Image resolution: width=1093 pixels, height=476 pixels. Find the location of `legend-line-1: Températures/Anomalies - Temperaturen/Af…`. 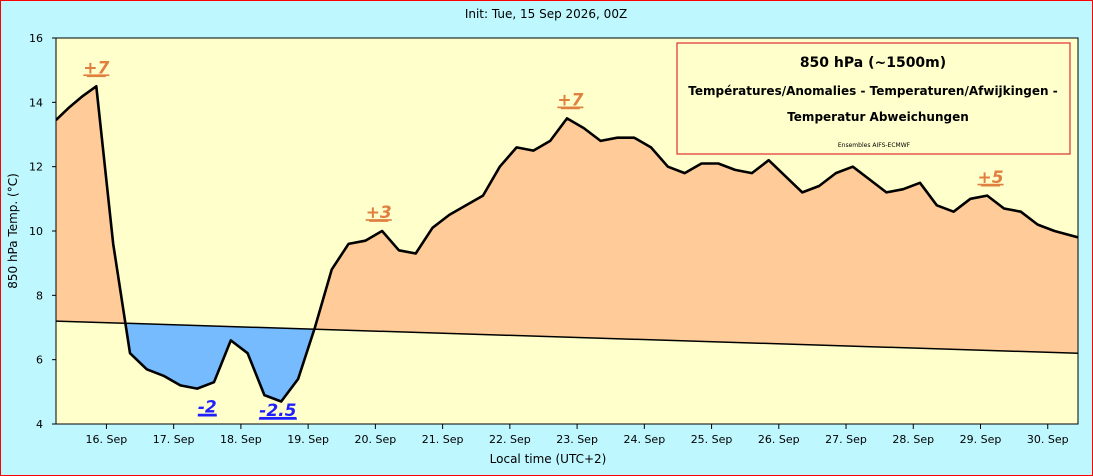

legend-line-1: Températures/Anomalies - Temperaturen/Af… is located at coordinates (873, 91).